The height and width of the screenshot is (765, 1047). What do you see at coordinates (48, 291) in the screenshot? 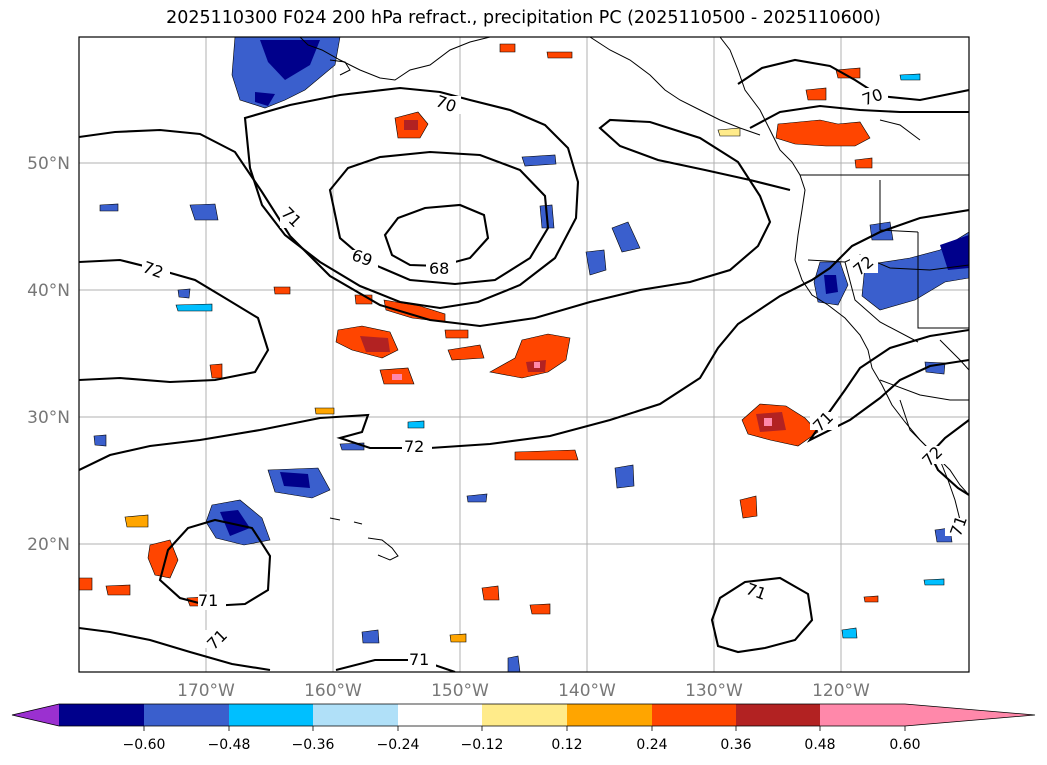
I see `lat-label: 40°N` at bounding box center [48, 291].